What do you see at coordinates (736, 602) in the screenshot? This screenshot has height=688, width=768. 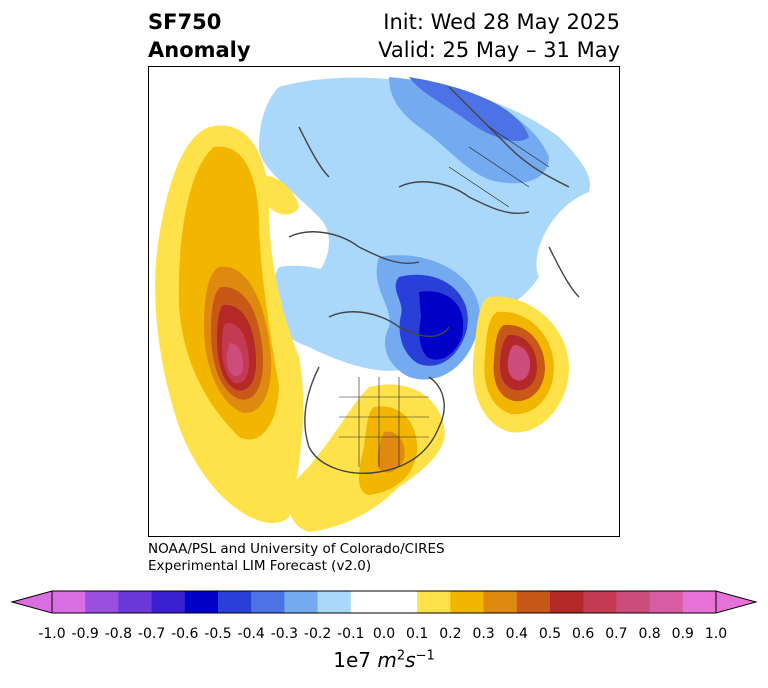 I see `colorbar-extend-high` at bounding box center [736, 602].